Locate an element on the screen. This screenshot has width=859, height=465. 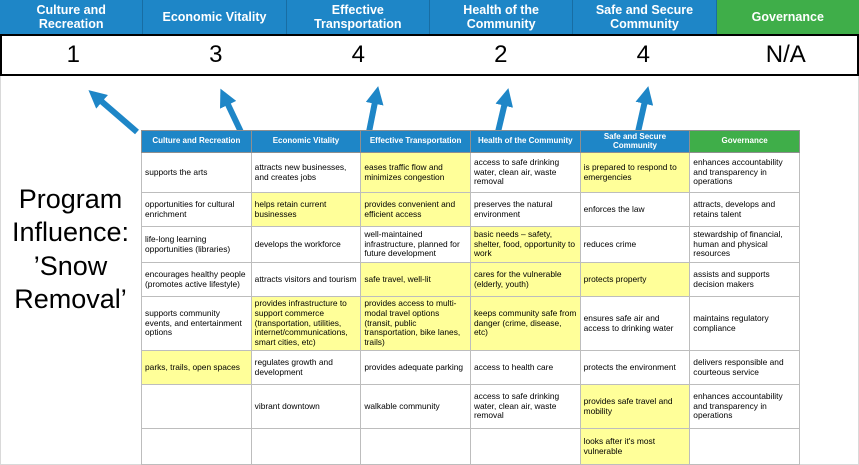
matrix-header-cell: Economic Vitality is located at coordinates (306, 141).